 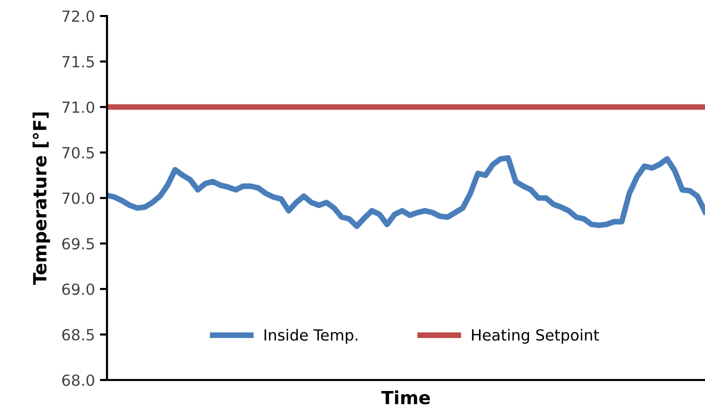 I want to click on y-tick-label: 68.5, so click(x=78, y=334).